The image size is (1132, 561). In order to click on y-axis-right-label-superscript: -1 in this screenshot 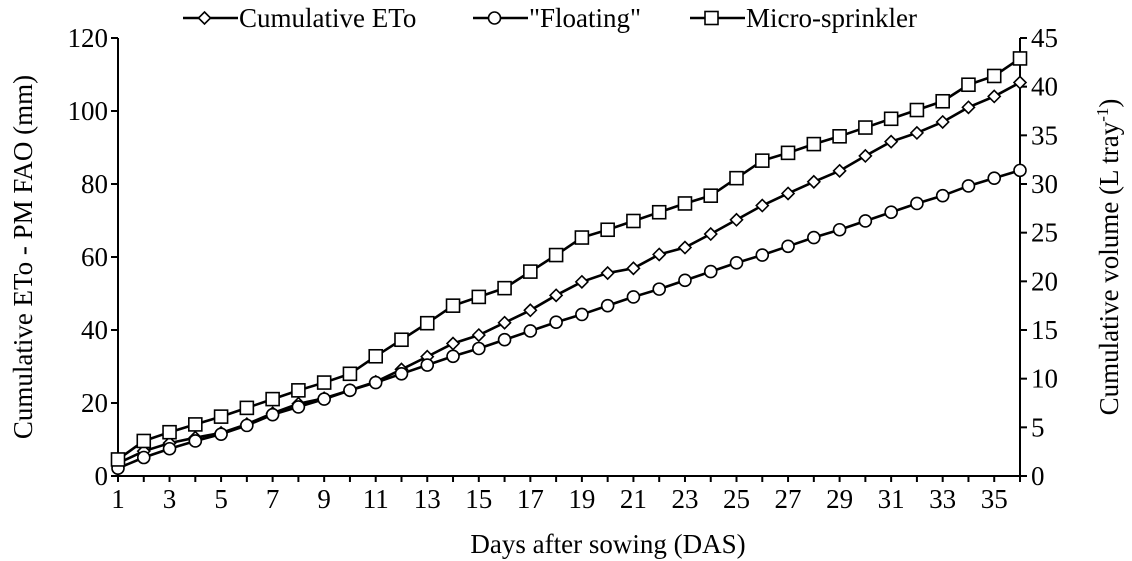, I will do `click(1102, 115)`.